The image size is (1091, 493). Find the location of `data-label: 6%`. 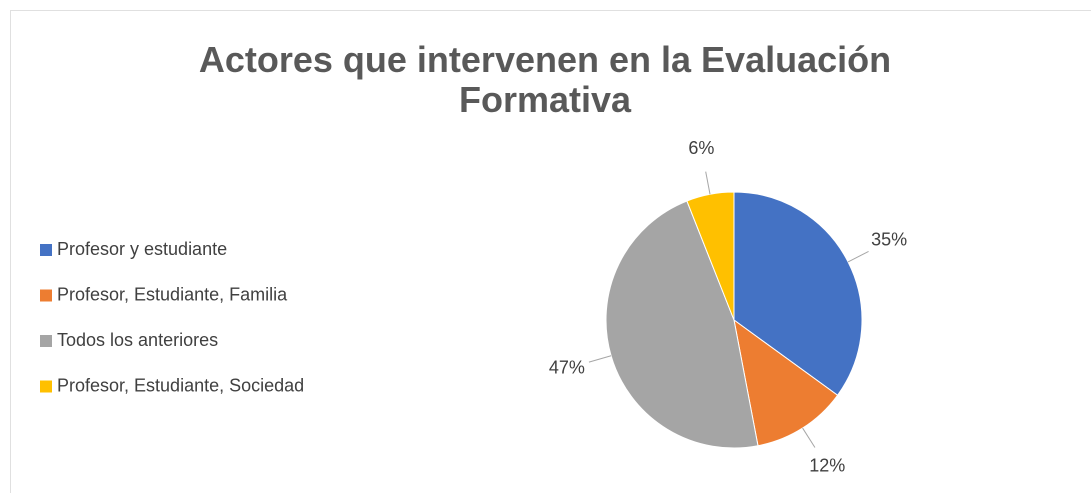

data-label: 6% is located at coordinates (701, 148).